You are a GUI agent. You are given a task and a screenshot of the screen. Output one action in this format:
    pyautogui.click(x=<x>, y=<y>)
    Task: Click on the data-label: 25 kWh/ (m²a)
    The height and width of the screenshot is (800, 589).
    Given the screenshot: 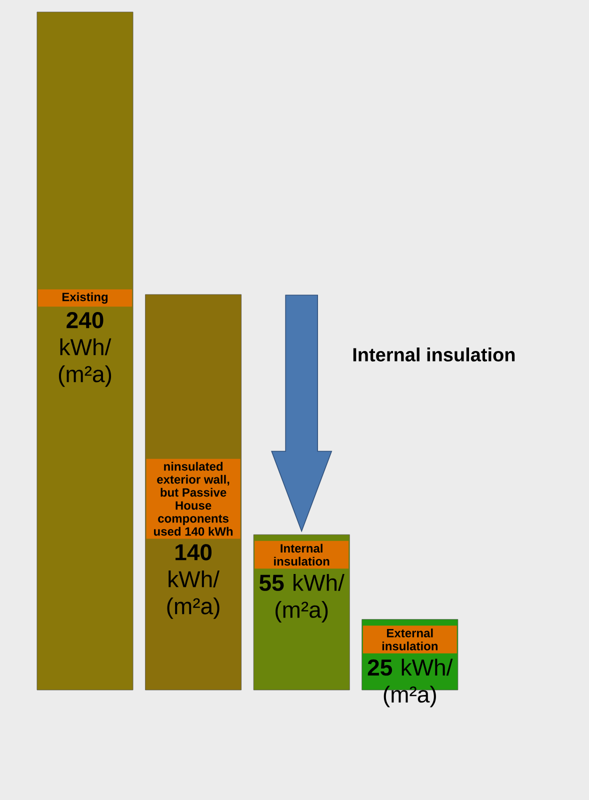 What is the action you would take?
    pyautogui.click(x=410, y=683)
    